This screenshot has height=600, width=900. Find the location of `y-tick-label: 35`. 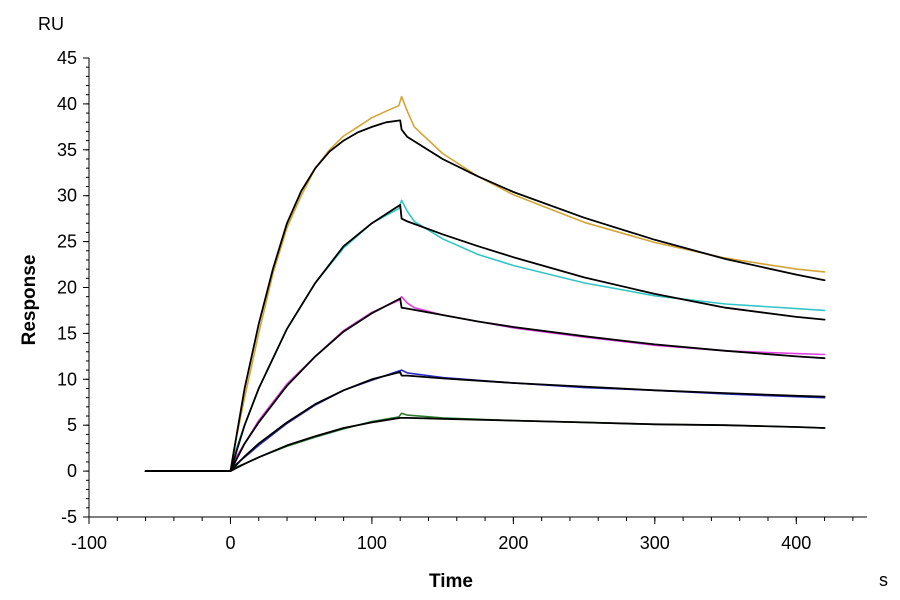

y-tick-label: 35 is located at coordinates (67, 150).